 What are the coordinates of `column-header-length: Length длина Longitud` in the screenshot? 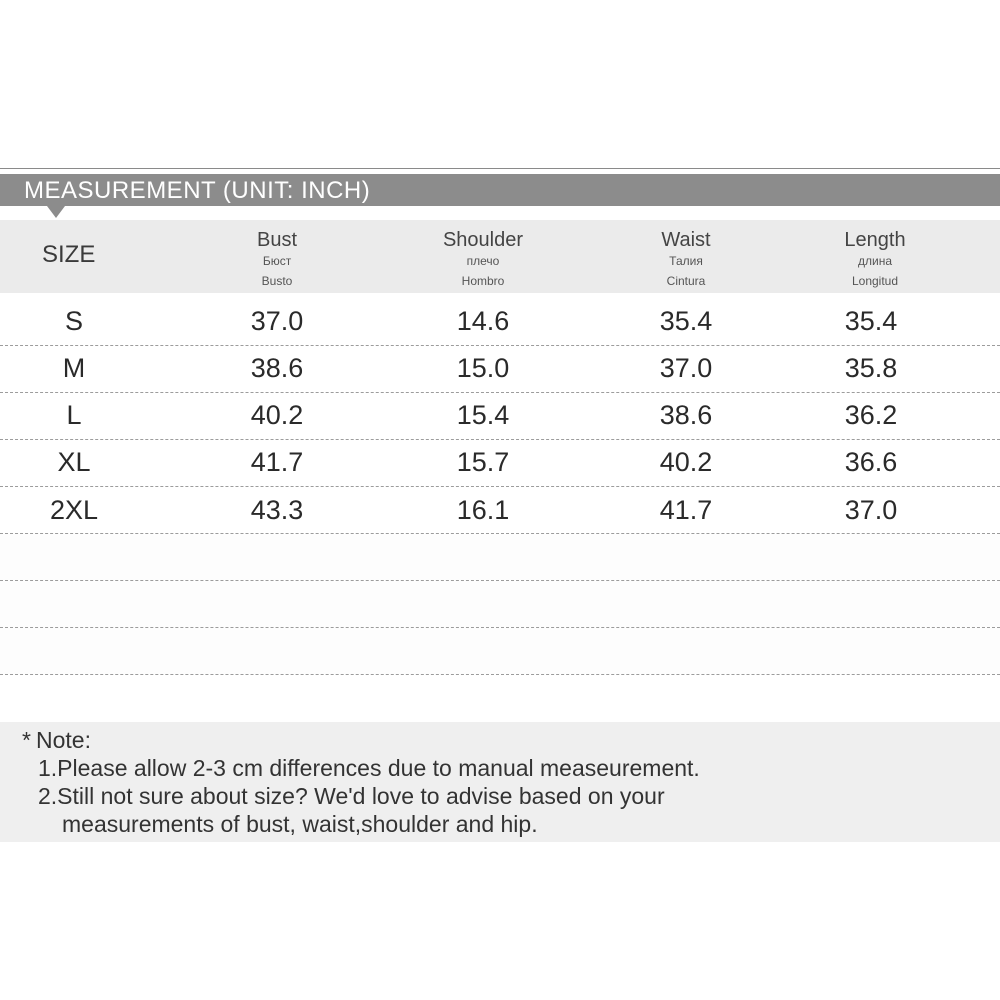 It's located at (875, 260).